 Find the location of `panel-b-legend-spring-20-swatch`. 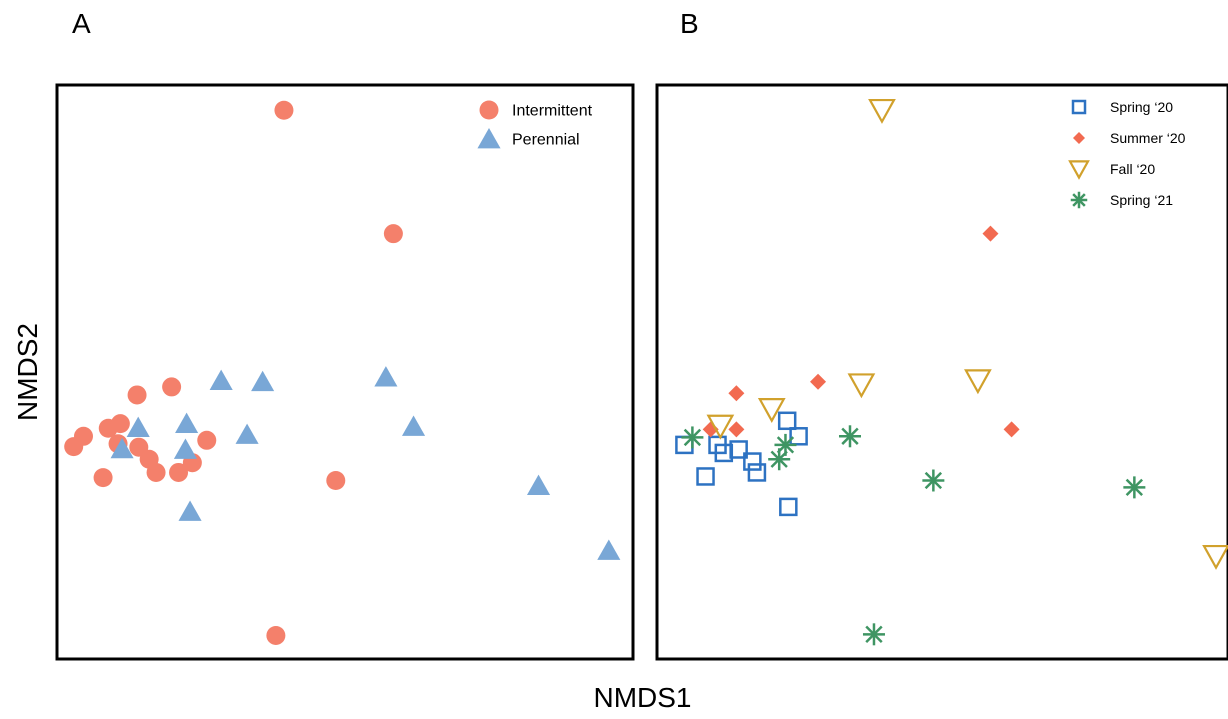

panel-b-legend-spring-20-swatch is located at coordinates (1079, 107).